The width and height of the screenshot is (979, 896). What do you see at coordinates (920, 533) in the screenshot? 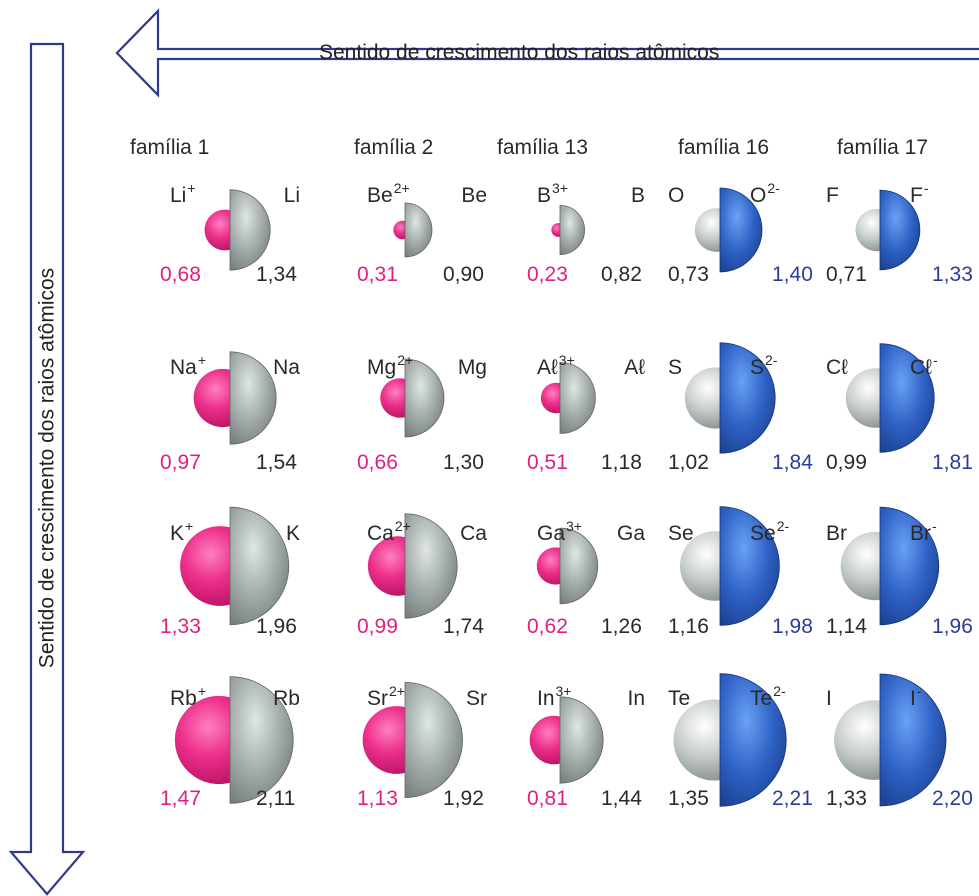
I see `ion-label-symbol: Br` at bounding box center [920, 533].